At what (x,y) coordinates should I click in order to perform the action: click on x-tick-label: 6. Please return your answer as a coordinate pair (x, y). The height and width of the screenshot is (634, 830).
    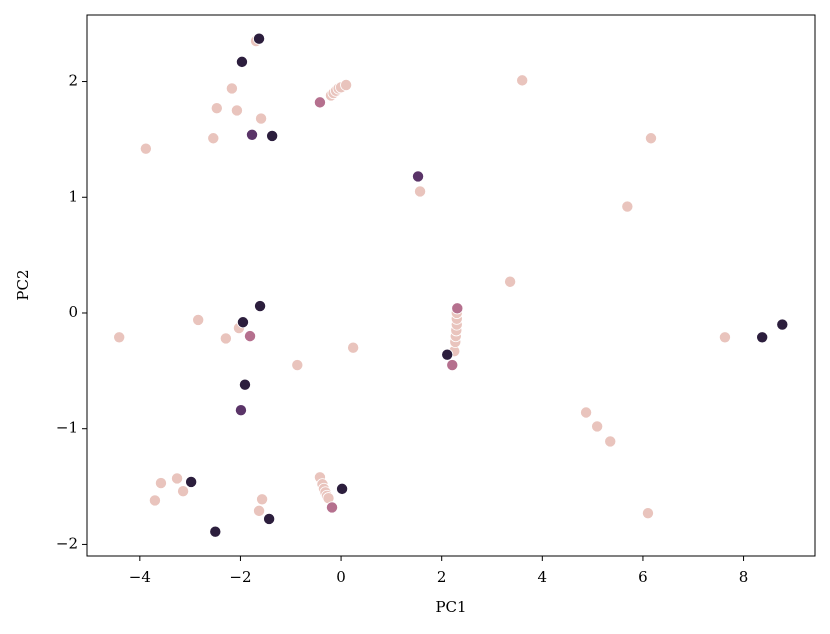
    Looking at the image, I should click on (643, 577).